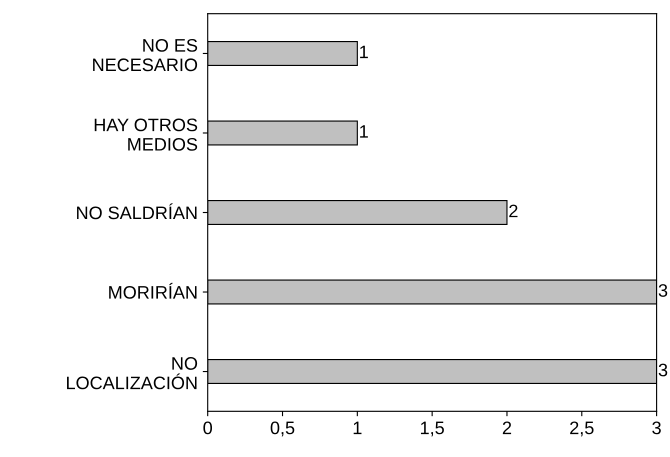 The height and width of the screenshot is (457, 670). I want to click on x-tick-label: 2, so click(507, 428).